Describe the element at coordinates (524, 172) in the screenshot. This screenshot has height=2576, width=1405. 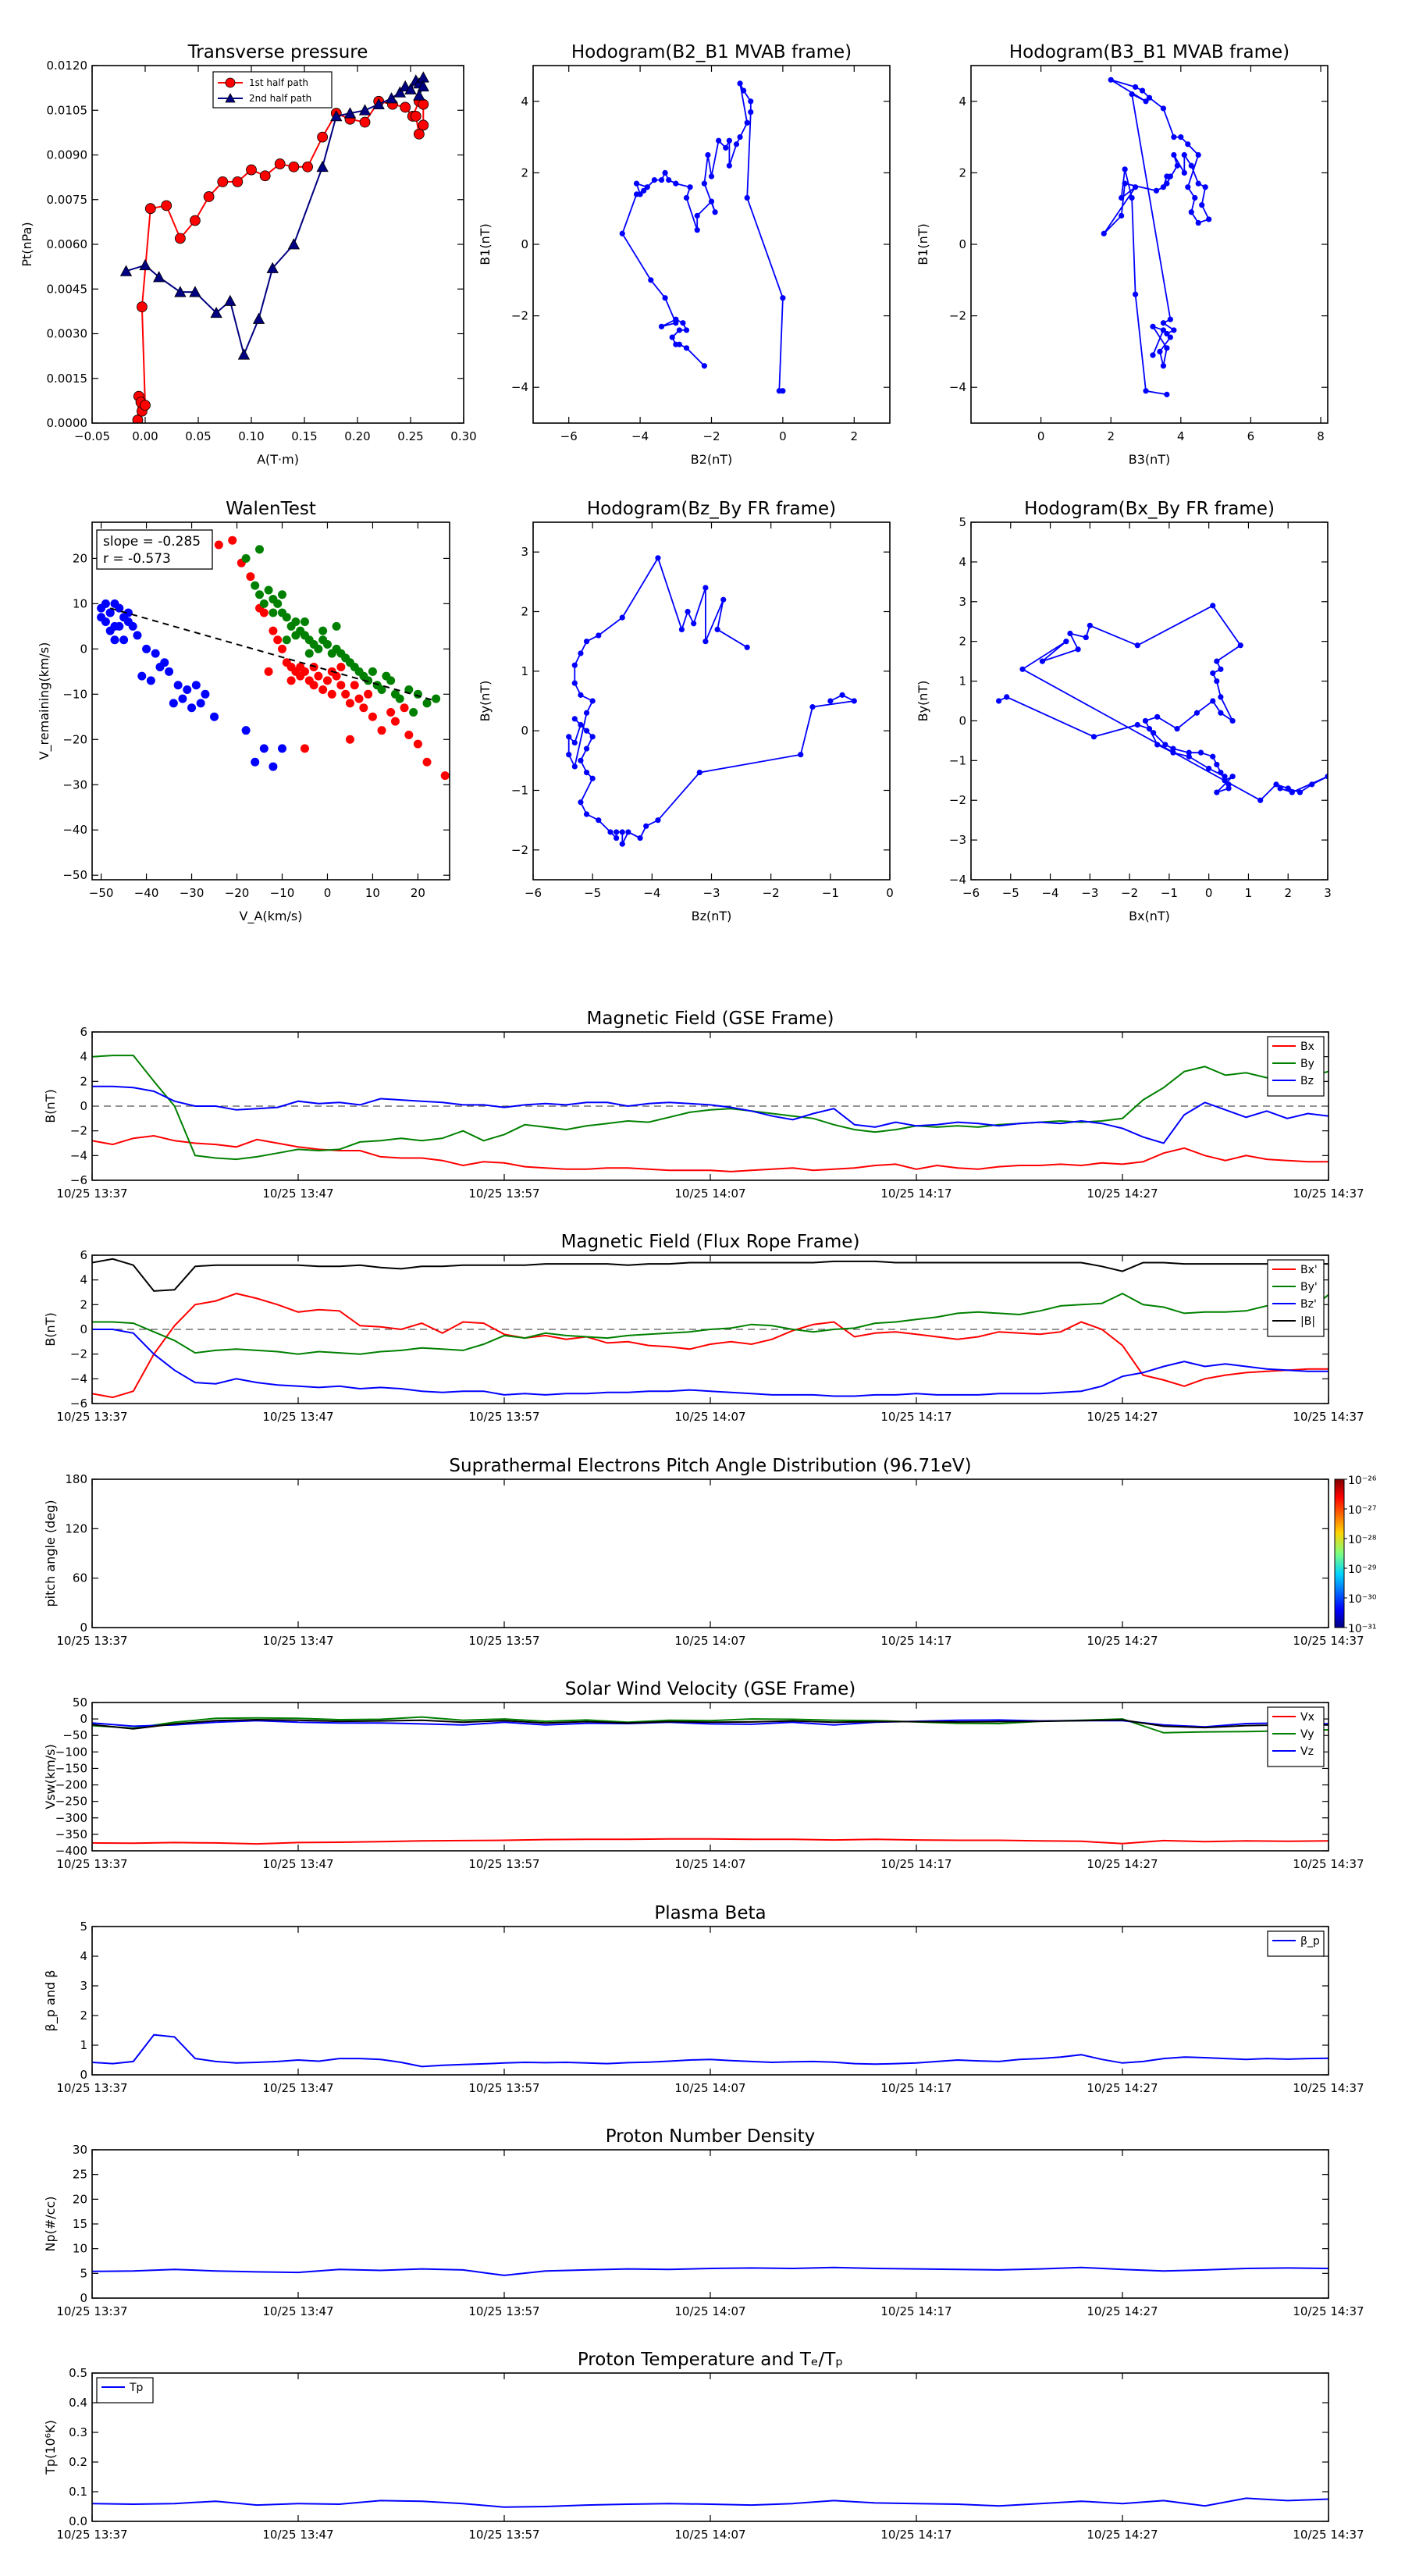
I see `y-tick-label: 2` at that location.